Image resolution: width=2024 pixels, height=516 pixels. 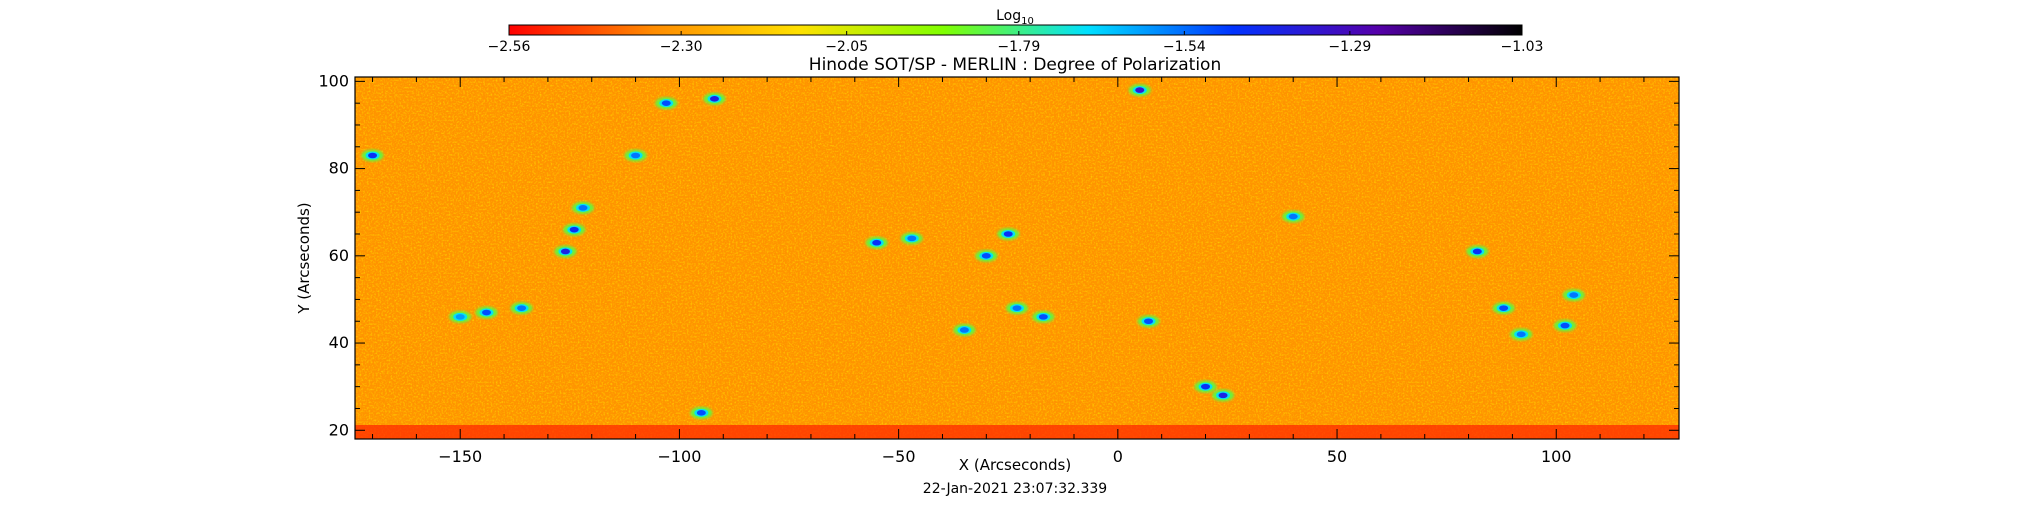 I want to click on colorbar-tick-label: −1.79, so click(x=1018, y=47).